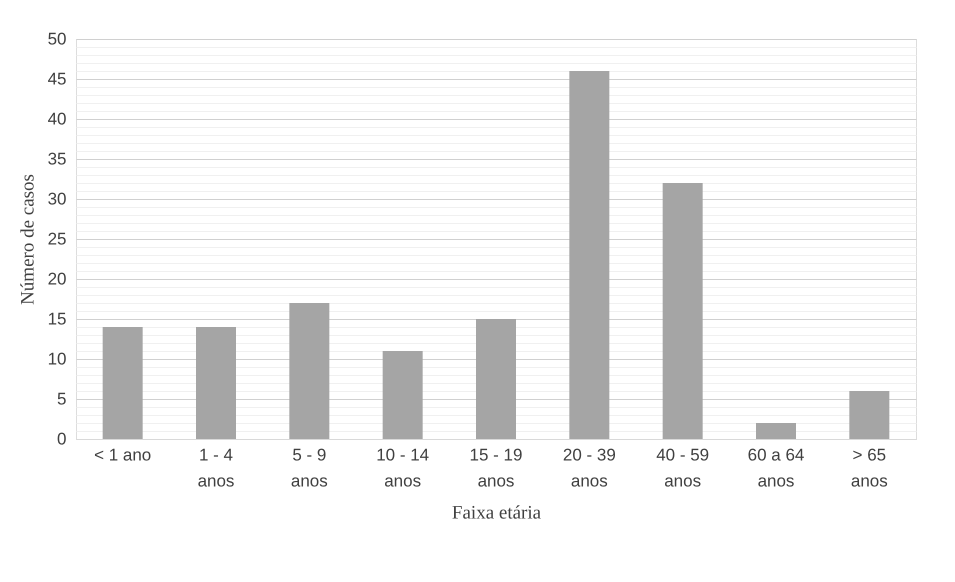 This screenshot has height=582, width=955. What do you see at coordinates (403, 468) in the screenshot?
I see `x-tick-label: 10 - 14 anos` at bounding box center [403, 468].